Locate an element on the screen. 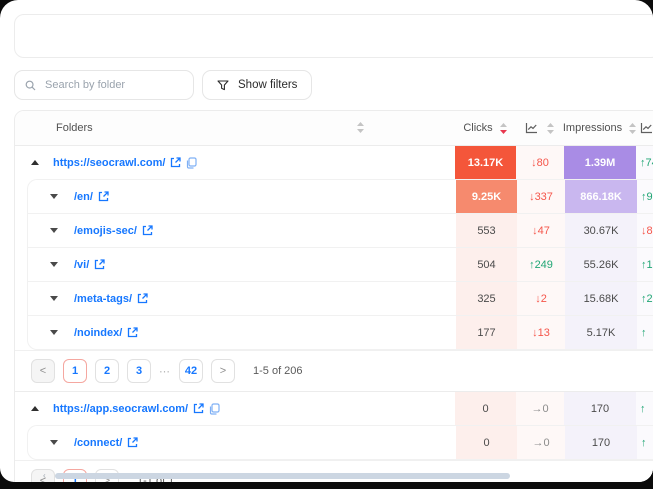  pagination-summary: 1-5 of 206 is located at coordinates (278, 371).